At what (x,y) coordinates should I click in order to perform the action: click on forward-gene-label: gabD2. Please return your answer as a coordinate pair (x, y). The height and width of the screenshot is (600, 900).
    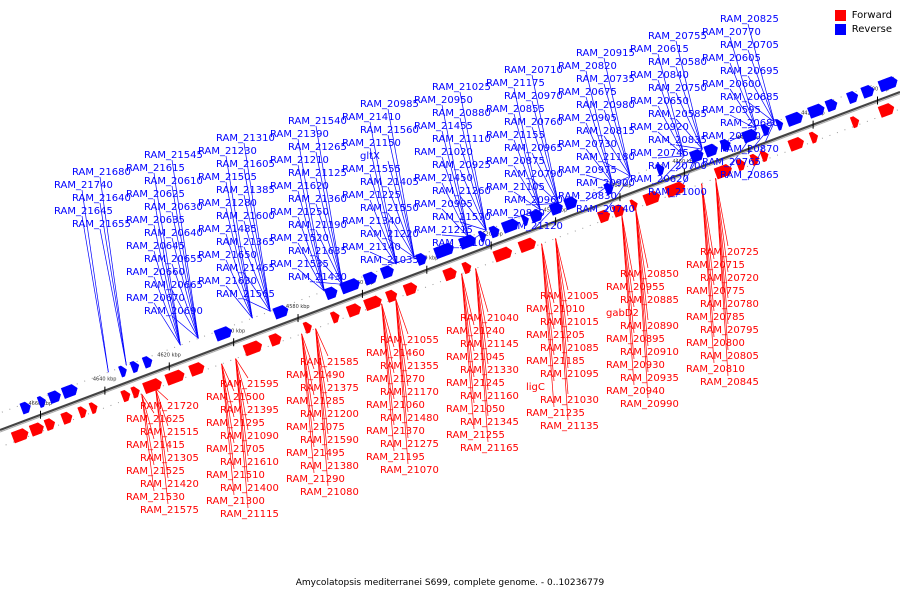
    Looking at the image, I should click on (622, 313).